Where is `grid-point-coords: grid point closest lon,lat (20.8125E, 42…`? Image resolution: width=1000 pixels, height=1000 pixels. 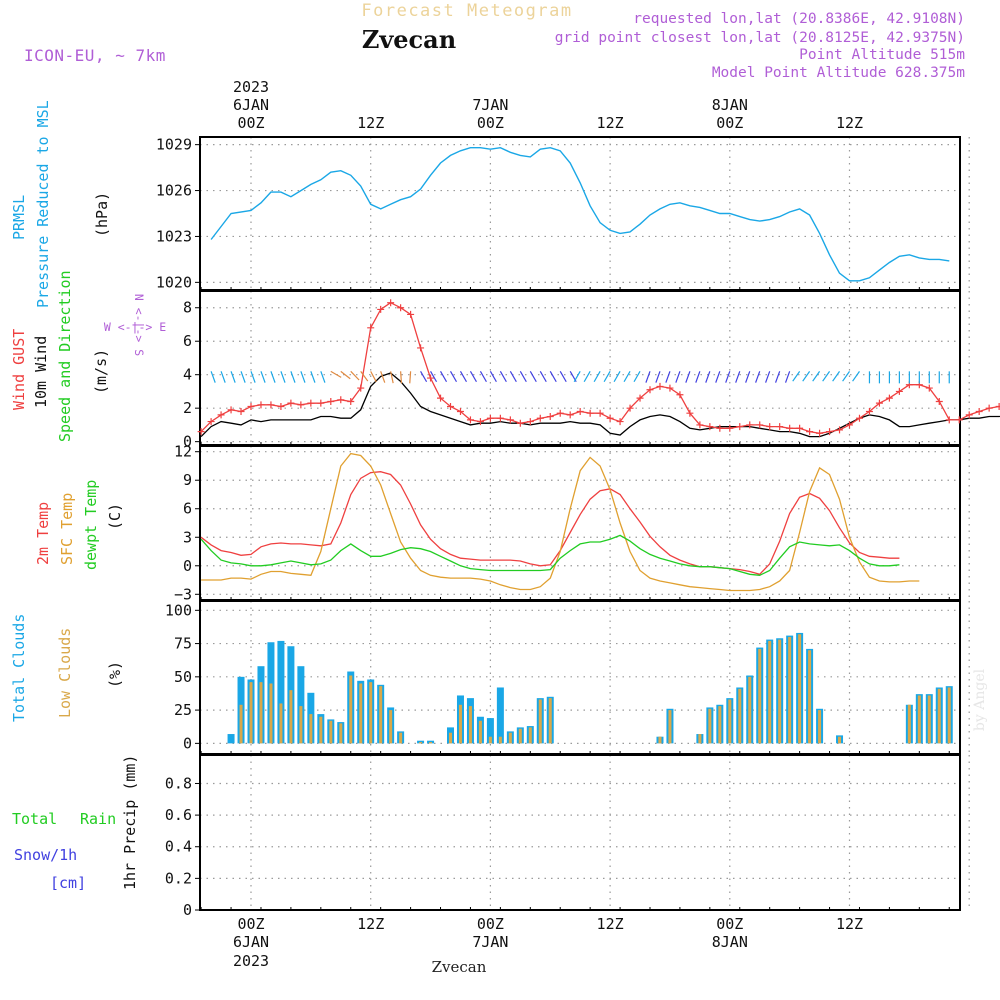 grid-point-coords: grid point closest lon,lat (20.8125E, 42… is located at coordinates (760, 38).